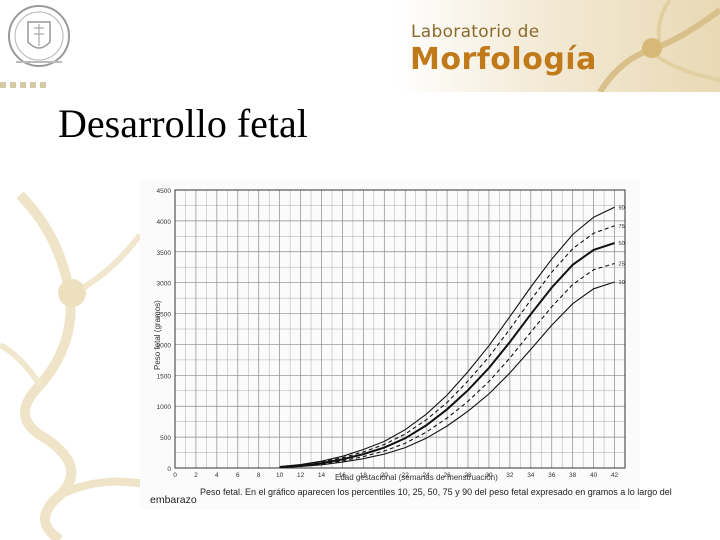  Describe the element at coordinates (164, 376) in the screenshot. I see `y-tick-label: 1500` at that location.